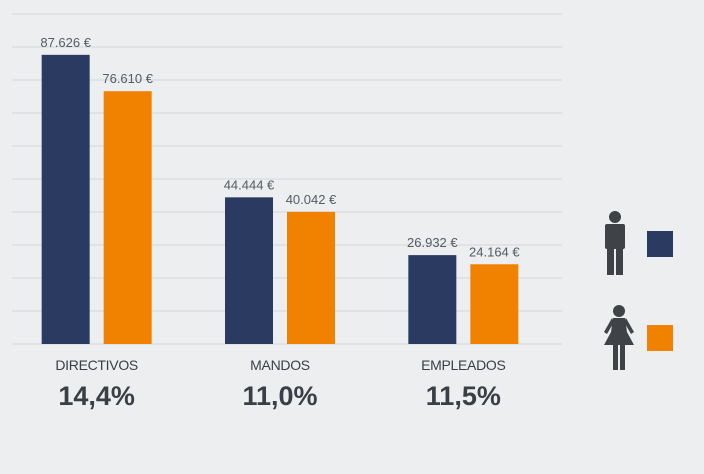  Describe the element at coordinates (660, 338) in the screenshot. I see `legend-swatch-women` at that location.